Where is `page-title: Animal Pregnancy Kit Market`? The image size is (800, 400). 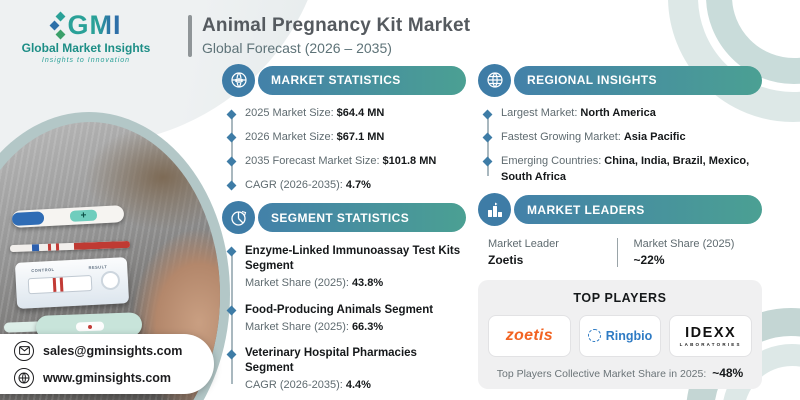
page-title: Animal Pregnancy Kit Market is located at coordinates (336, 25).